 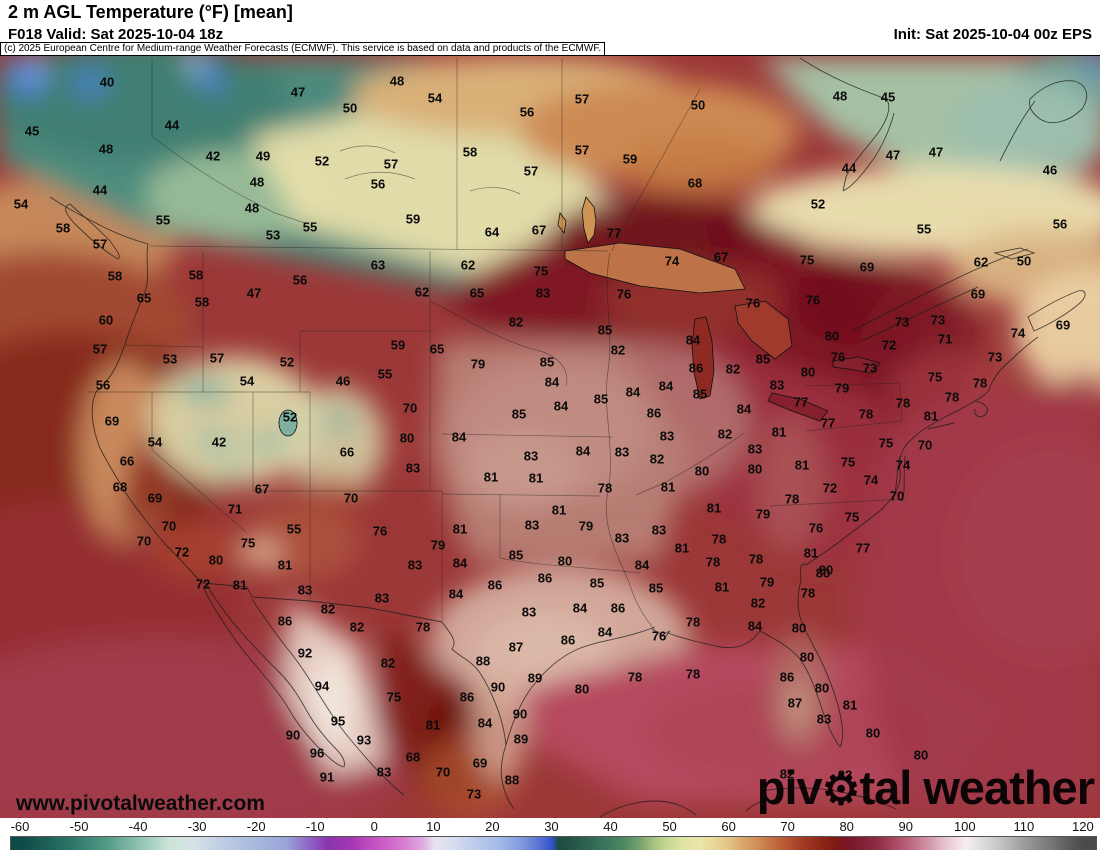 What do you see at coordinates (553, 843) in the screenshot?
I see `colorbar-gradient` at bounding box center [553, 843].